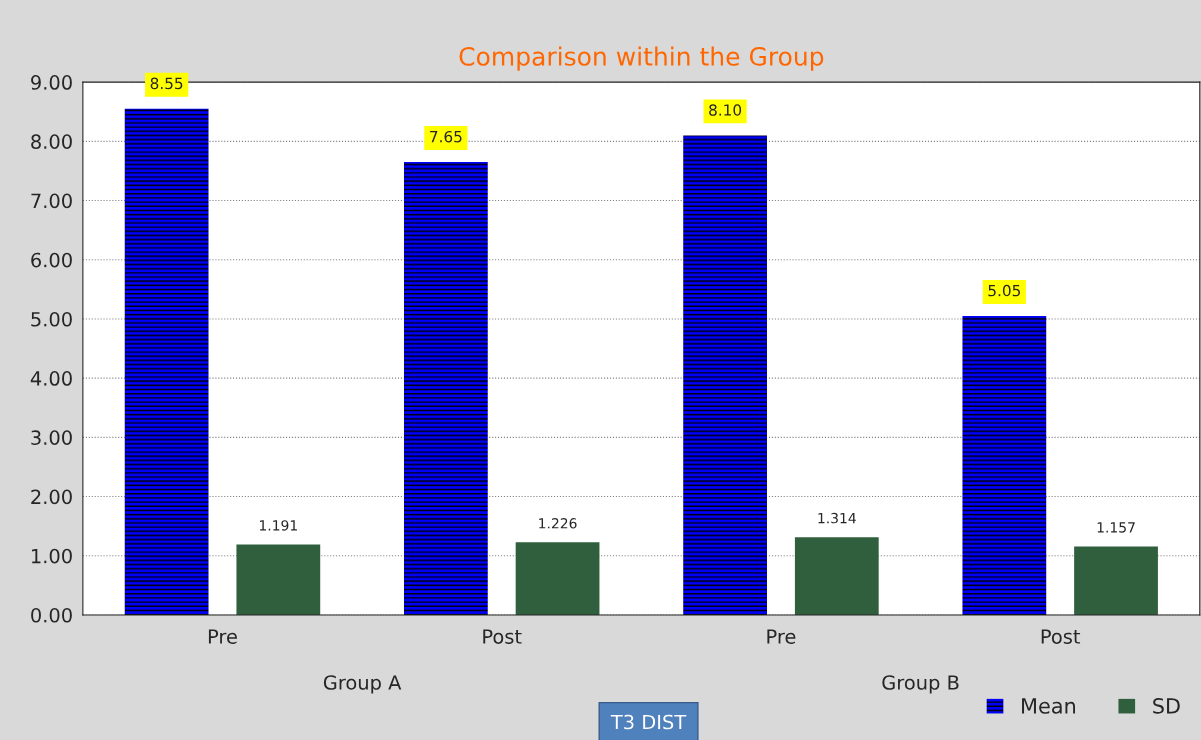 The height and width of the screenshot is (740, 1201). I want to click on data-label: 7.65, so click(446, 136).